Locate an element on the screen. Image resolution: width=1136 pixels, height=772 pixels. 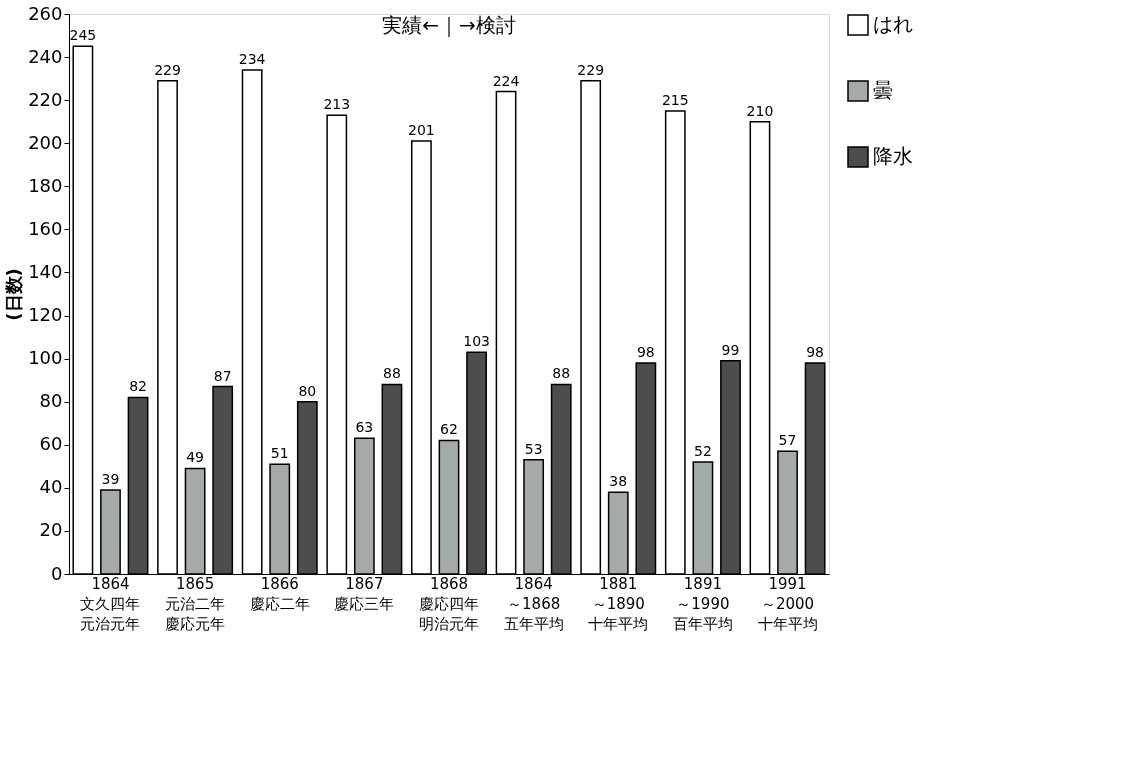
data-label: 103 is located at coordinates (476, 341).